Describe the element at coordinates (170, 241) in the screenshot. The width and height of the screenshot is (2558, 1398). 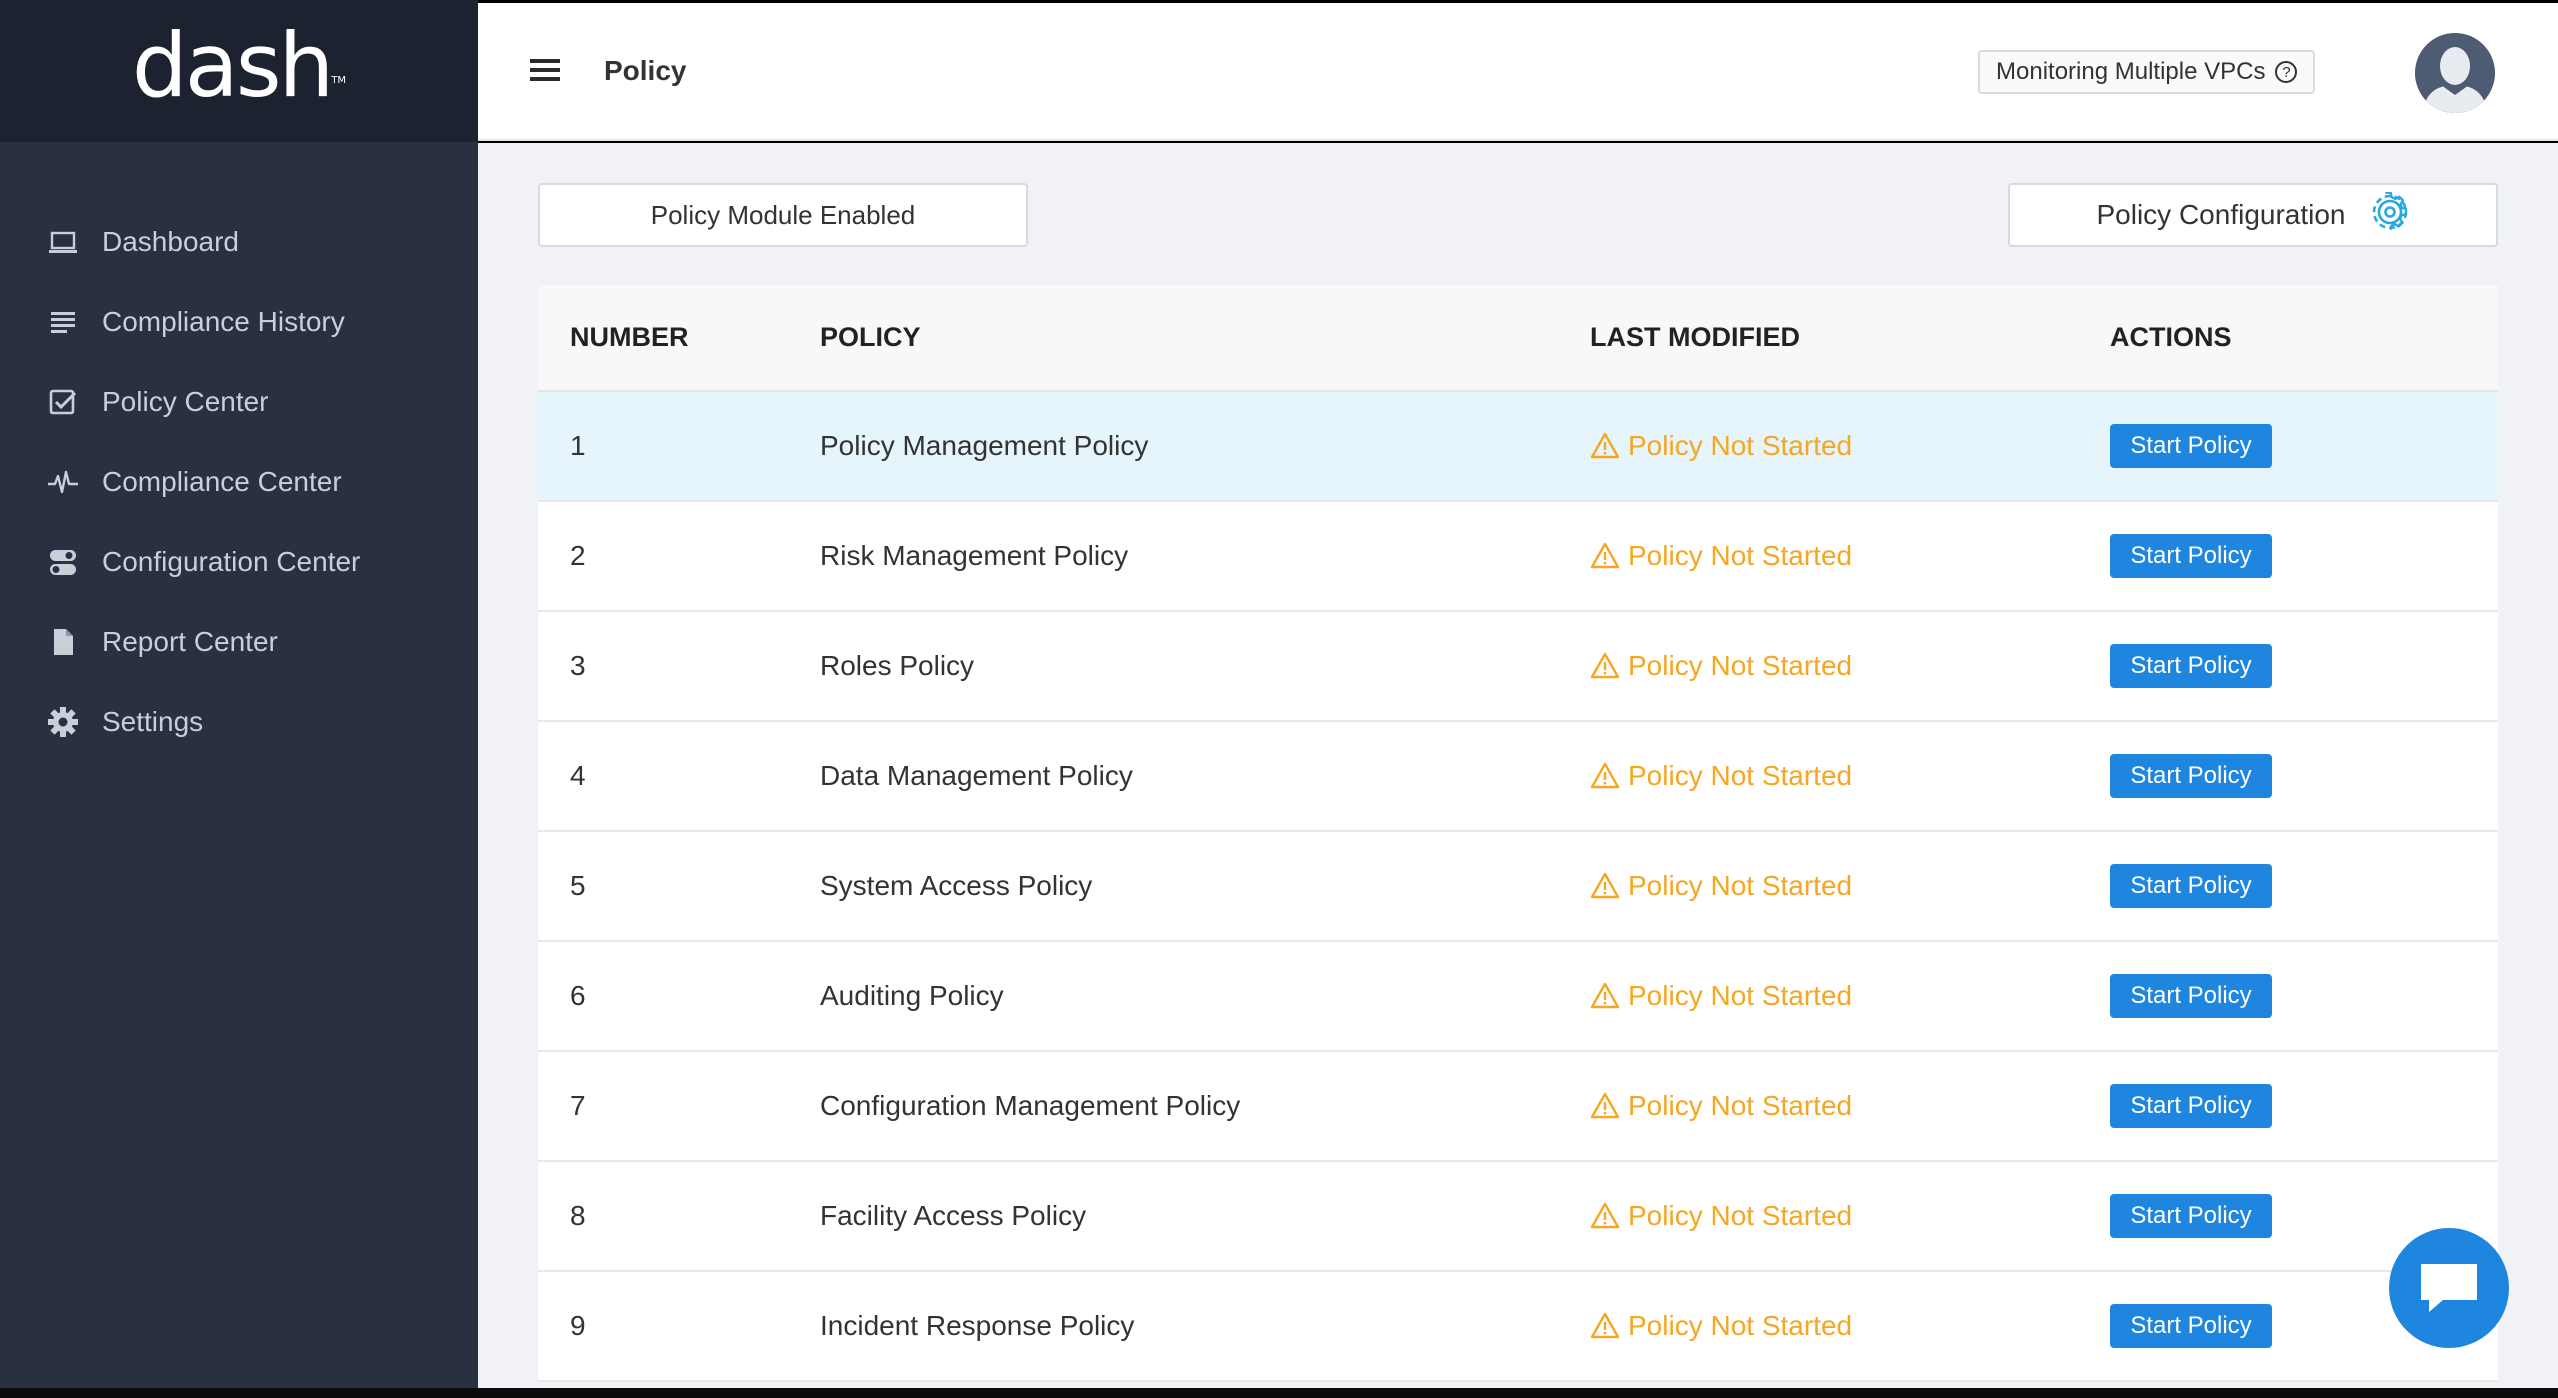
I see `sidebar-item-label: Dashboard` at that location.